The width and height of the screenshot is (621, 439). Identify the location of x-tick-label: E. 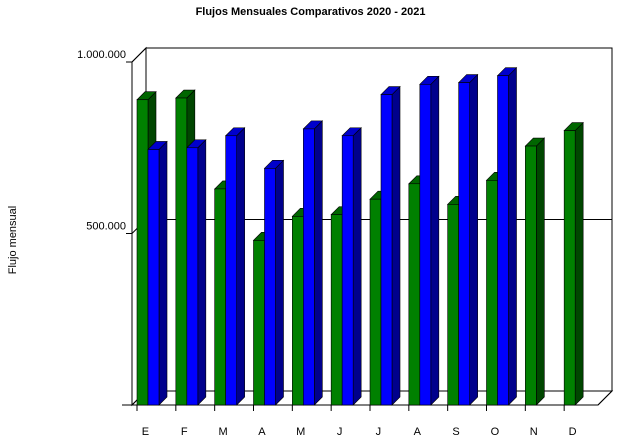
(145, 432).